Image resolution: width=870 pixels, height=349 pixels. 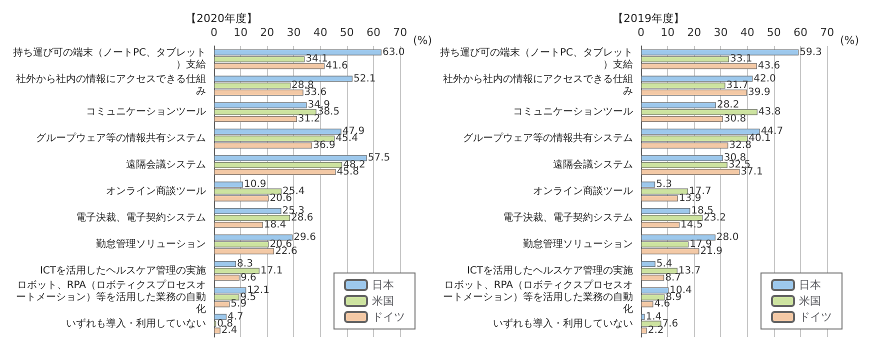 I want to click on data-label: 5.4, so click(x=664, y=264).